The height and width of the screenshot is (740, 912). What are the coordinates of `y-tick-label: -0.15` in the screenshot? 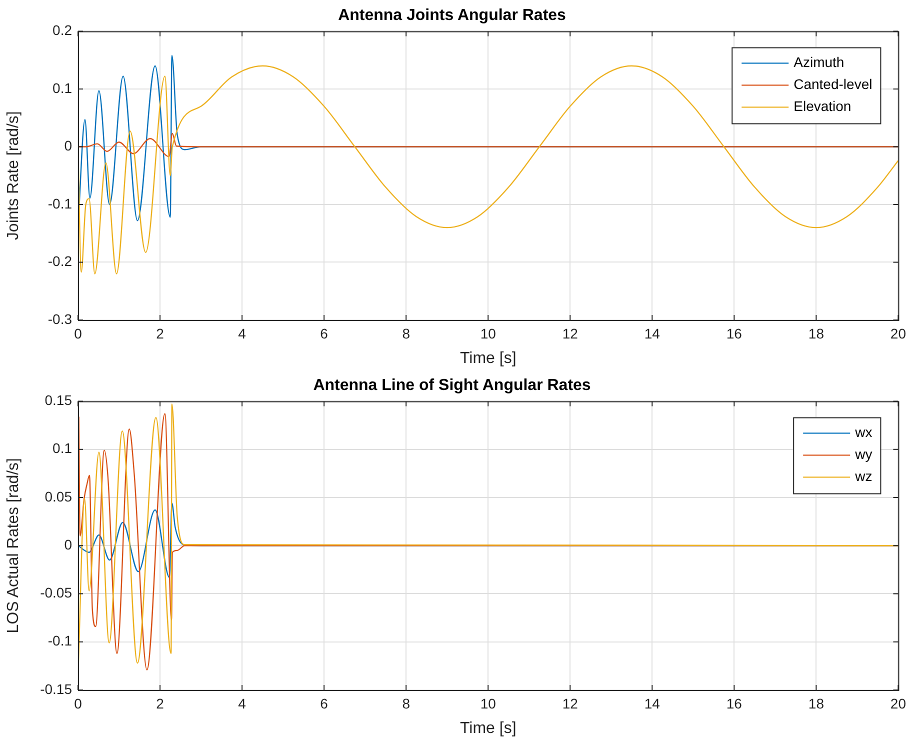 It's located at (56, 688).